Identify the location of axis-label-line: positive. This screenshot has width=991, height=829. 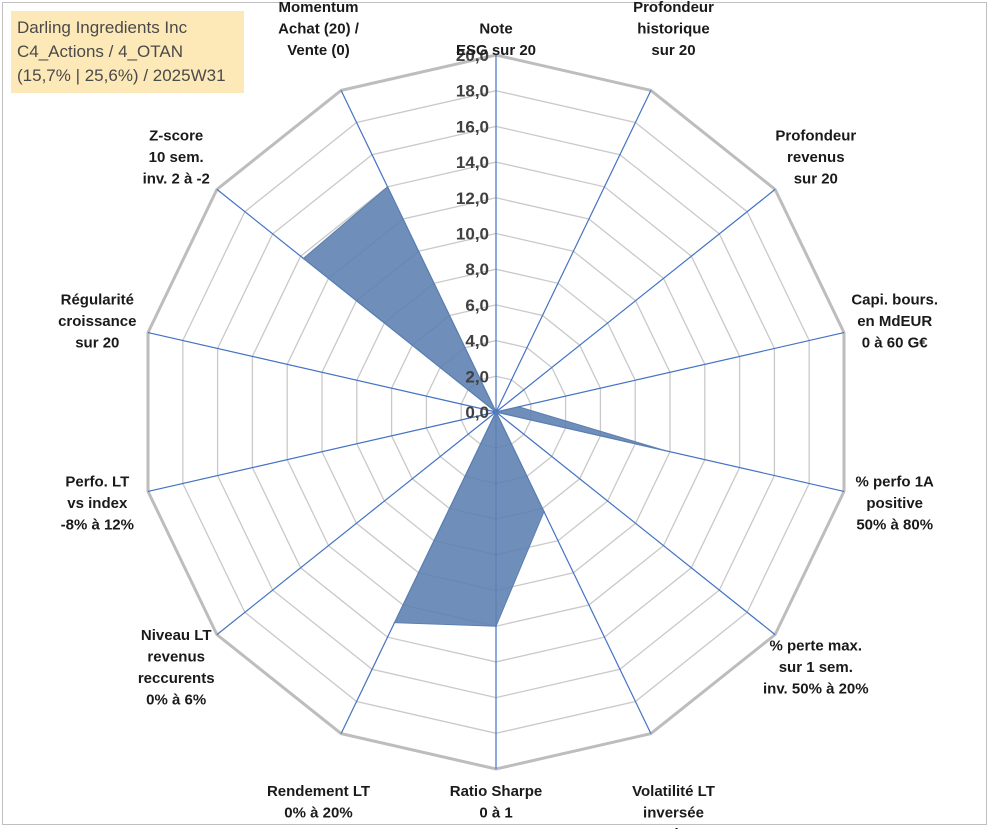
(894, 503).